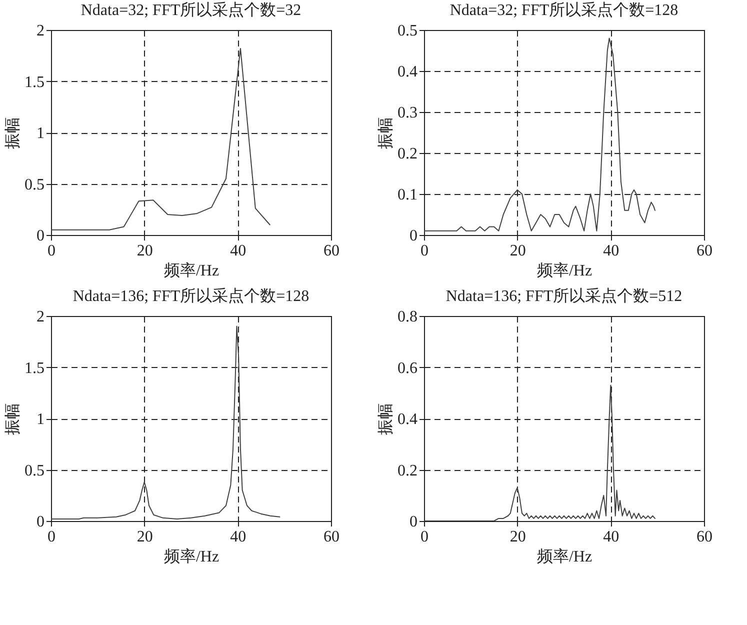  Describe the element at coordinates (408, 113) in the screenshot. I see `y-tick-label: 0.3` at that location.